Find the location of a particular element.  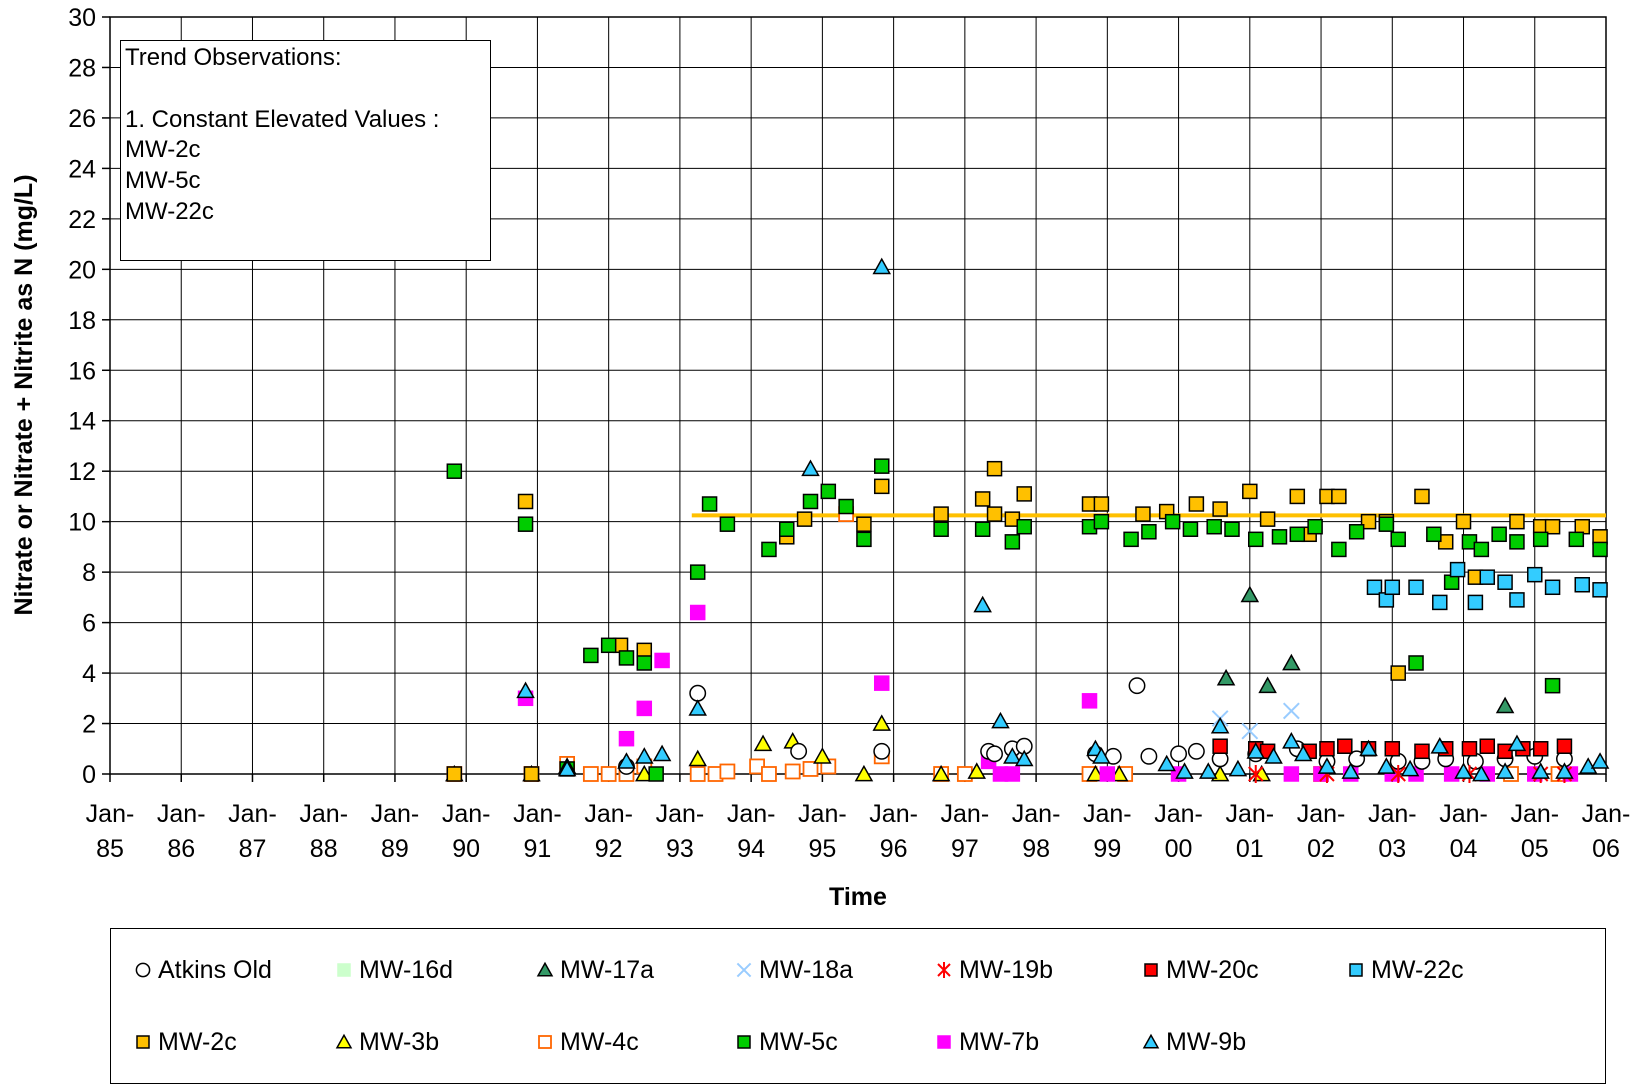

note-line is located at coordinates (307, 89).